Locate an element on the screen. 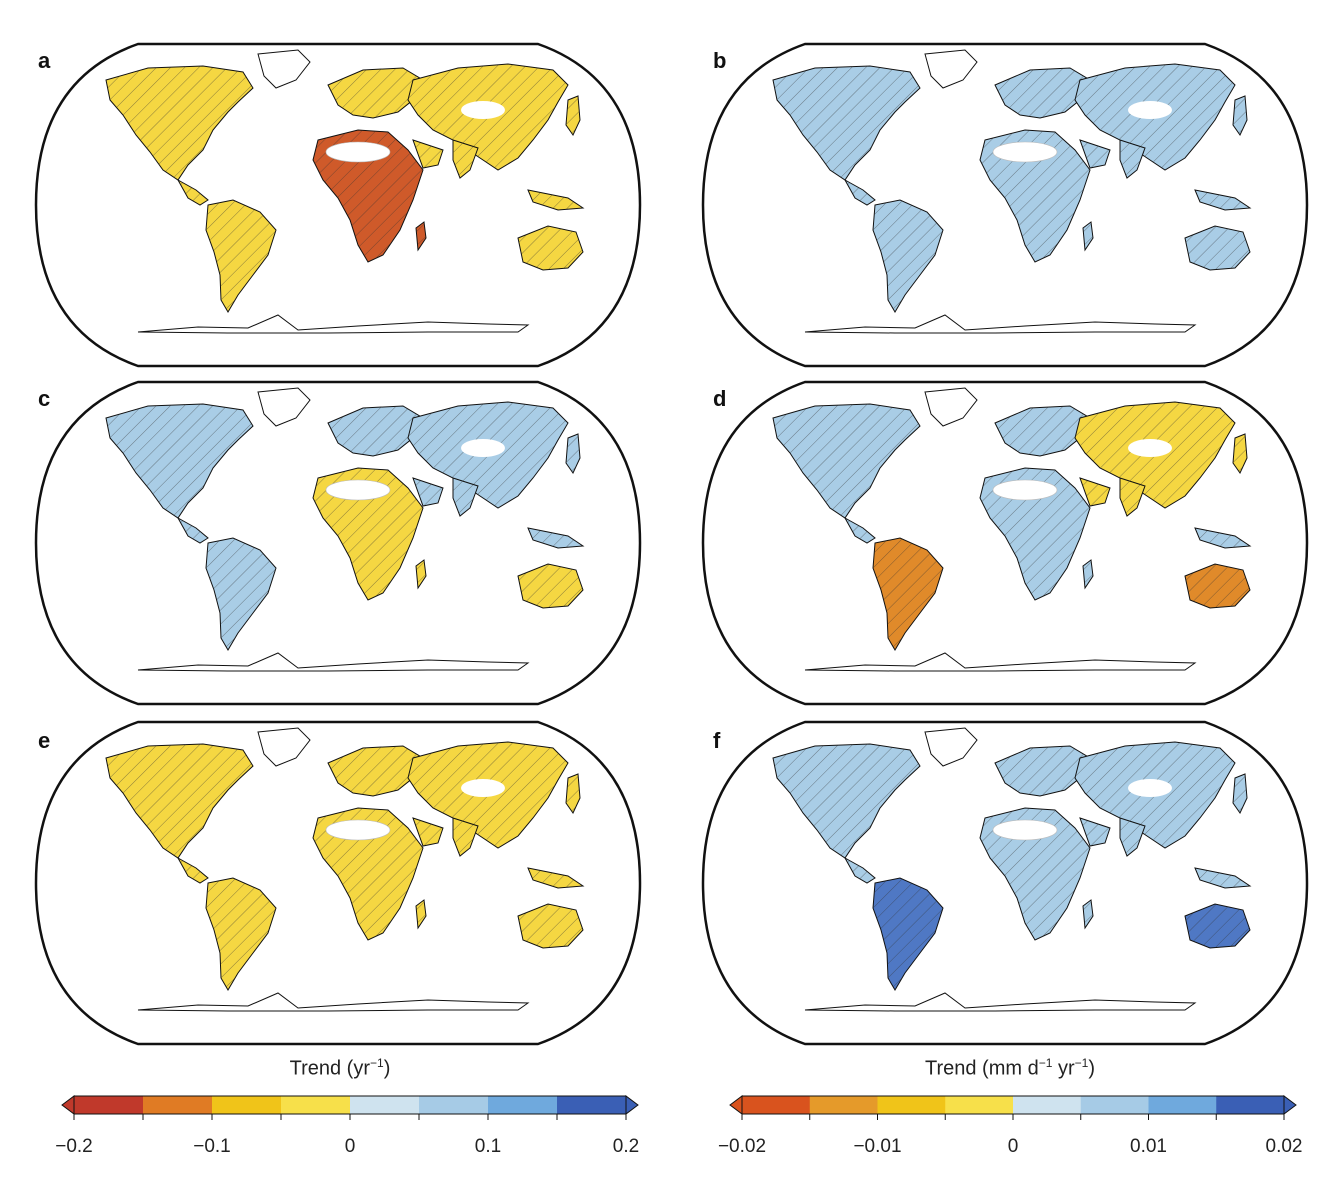 This screenshot has width=1330, height=1178. panel-letter: d is located at coordinates (720, 398).